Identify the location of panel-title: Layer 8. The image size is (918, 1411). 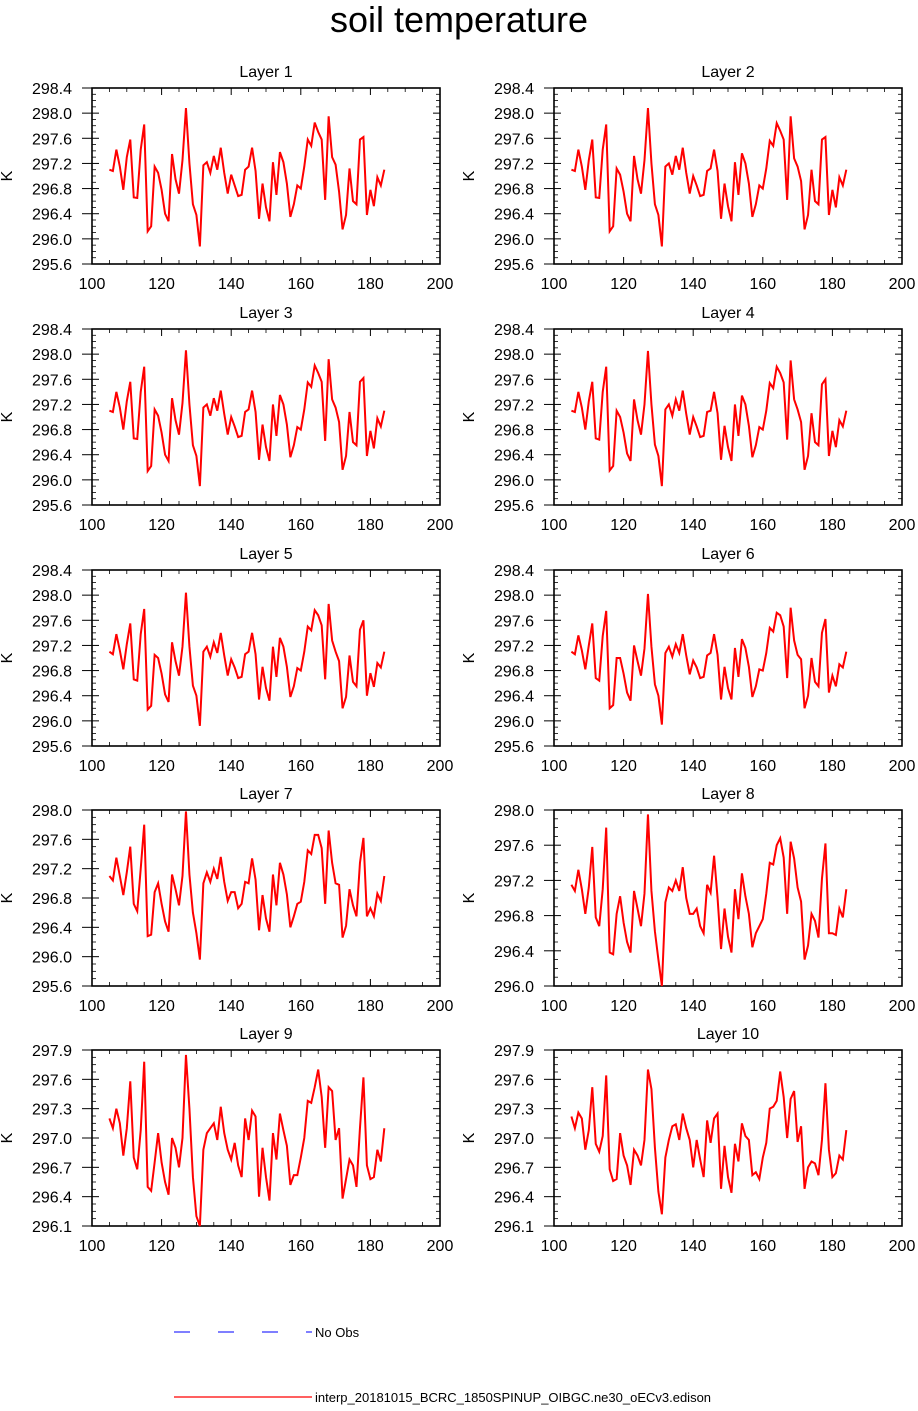
(727, 794).